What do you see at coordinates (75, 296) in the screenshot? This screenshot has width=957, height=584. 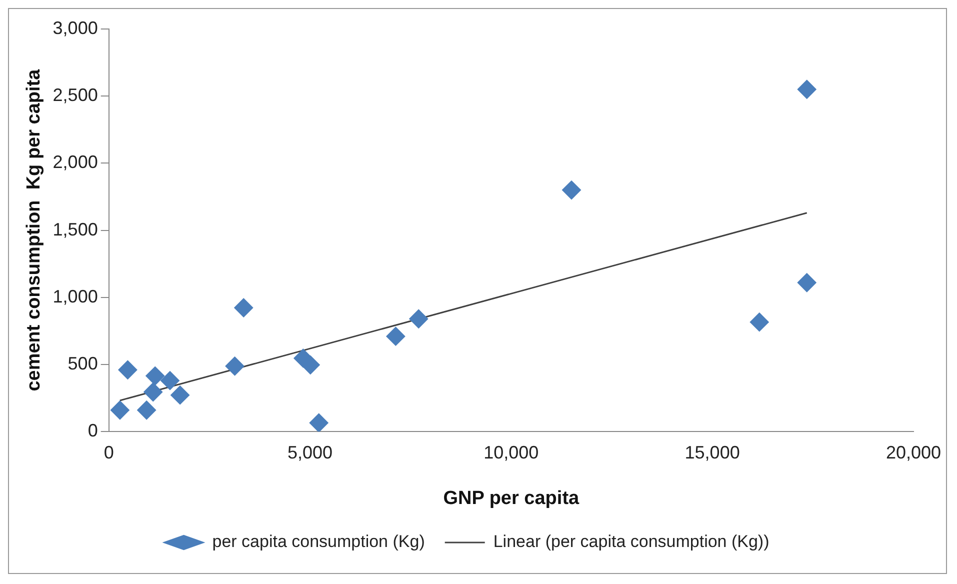 I see `y-tick-label: 1,000` at bounding box center [75, 296].